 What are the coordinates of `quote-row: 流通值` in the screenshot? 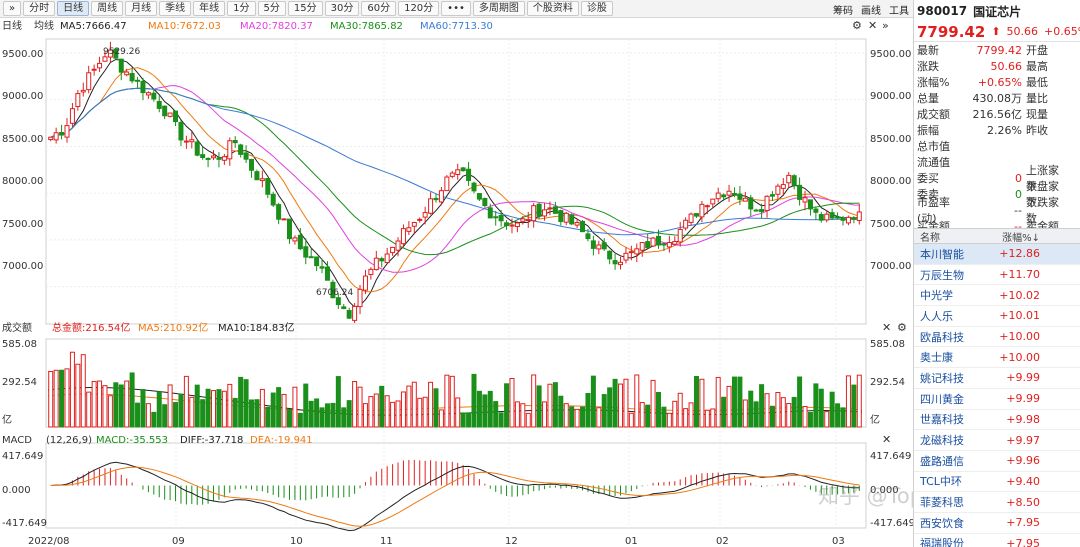 It's located at (933, 162).